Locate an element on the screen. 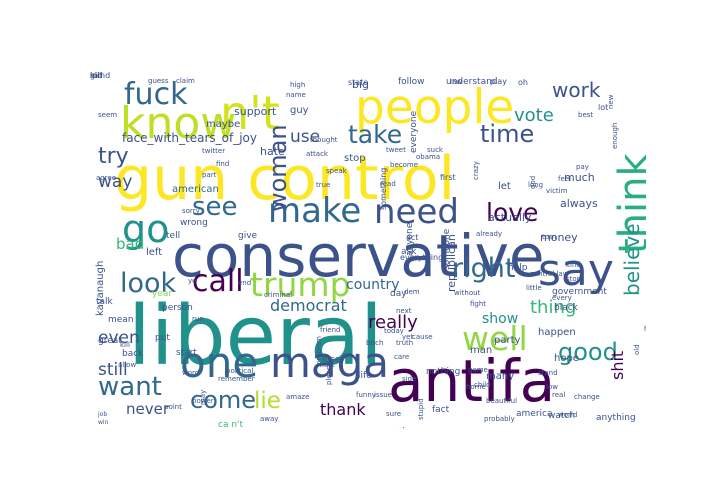 This screenshot has height=504, width=720. cloud-word: obama is located at coordinates (428, 157).